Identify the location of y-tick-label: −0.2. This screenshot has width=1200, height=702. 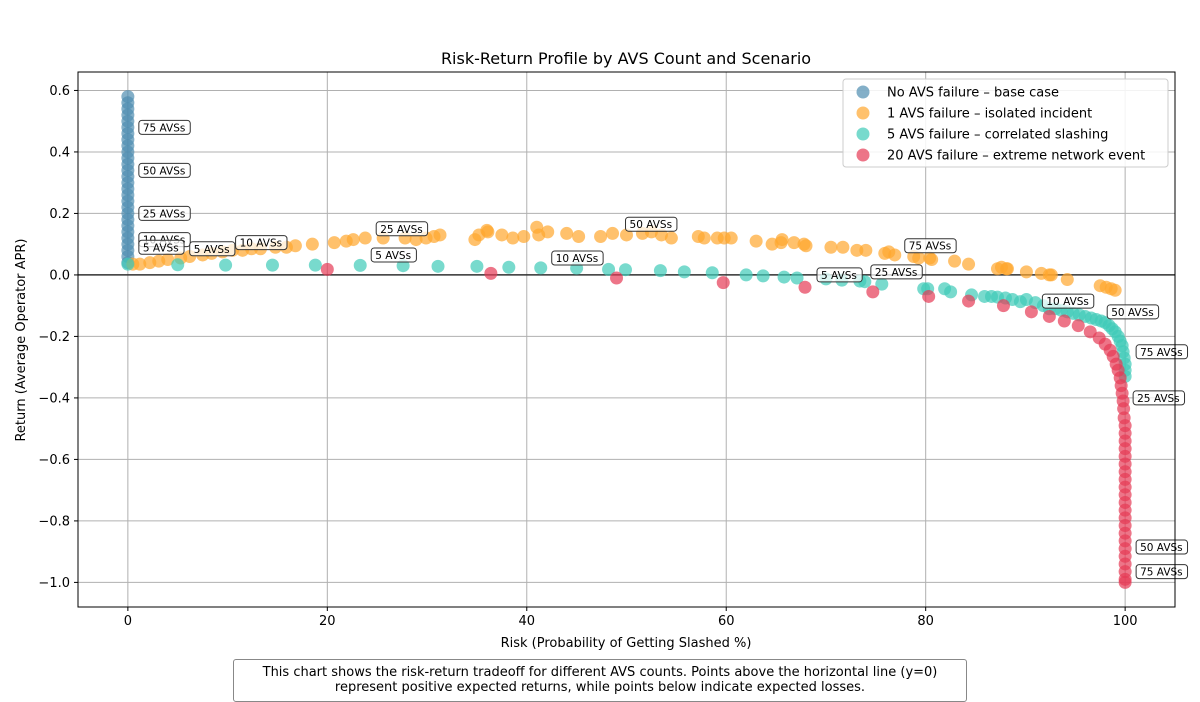
(54, 337).